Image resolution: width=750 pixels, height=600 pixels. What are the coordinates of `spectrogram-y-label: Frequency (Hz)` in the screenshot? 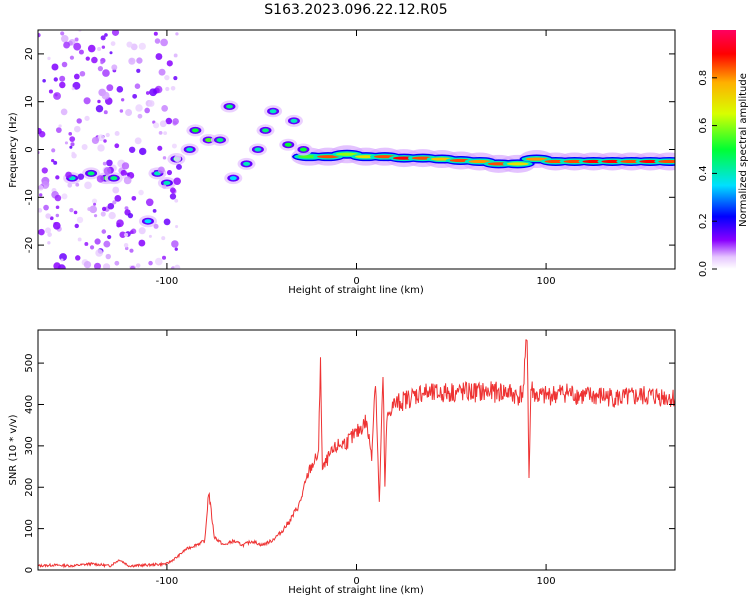 It's located at (13, 150).